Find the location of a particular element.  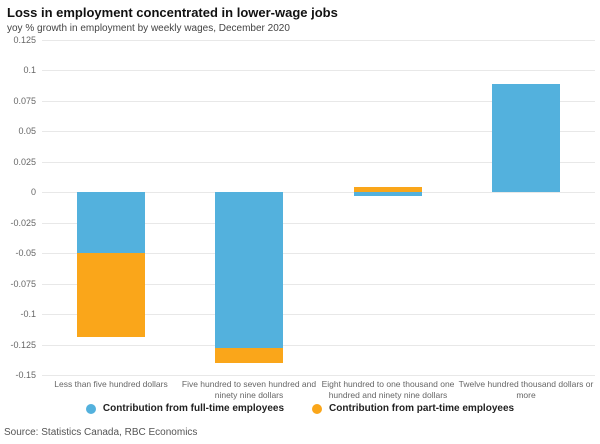

y-tick-label: -0.025 is located at coordinates (23, 223).